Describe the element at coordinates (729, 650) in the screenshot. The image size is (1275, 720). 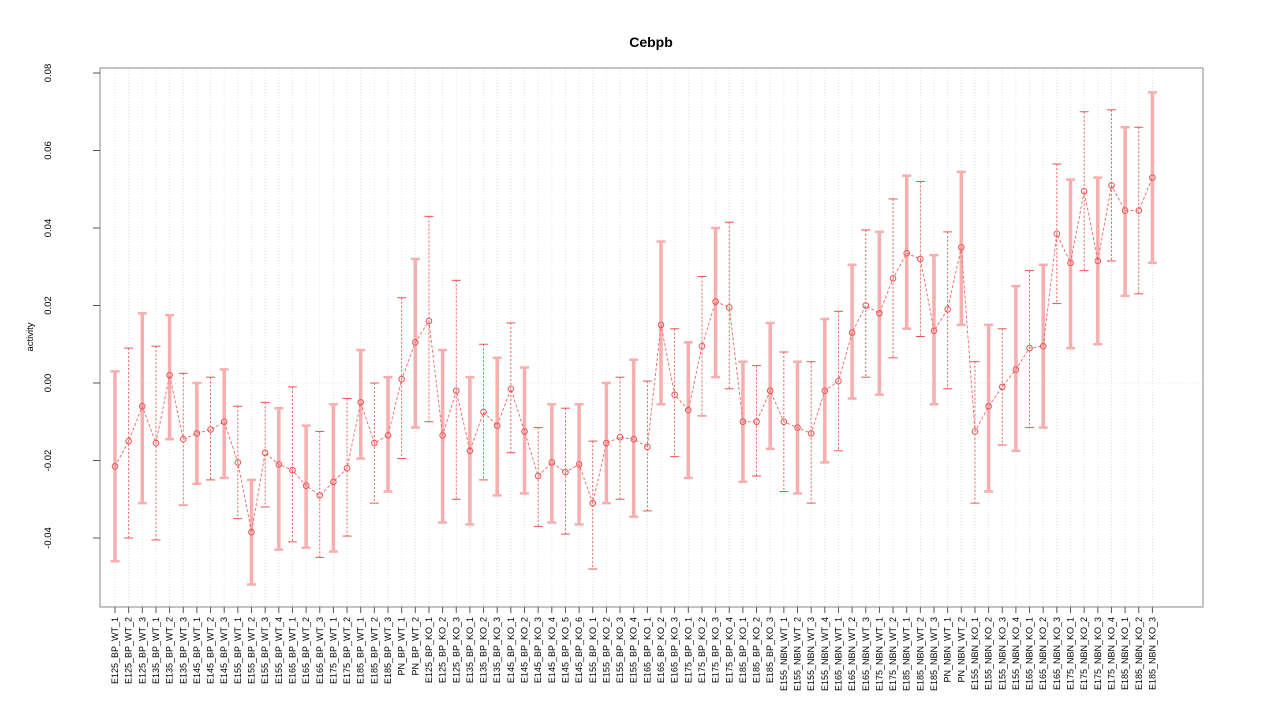
I see `x-tick-label: E175_BP_KO_4` at that location.